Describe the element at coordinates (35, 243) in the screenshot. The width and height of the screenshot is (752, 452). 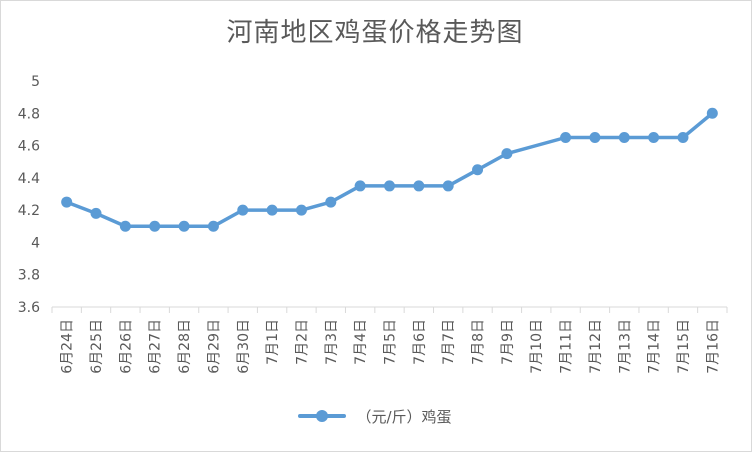
I see `y-tick-label: 4` at that location.